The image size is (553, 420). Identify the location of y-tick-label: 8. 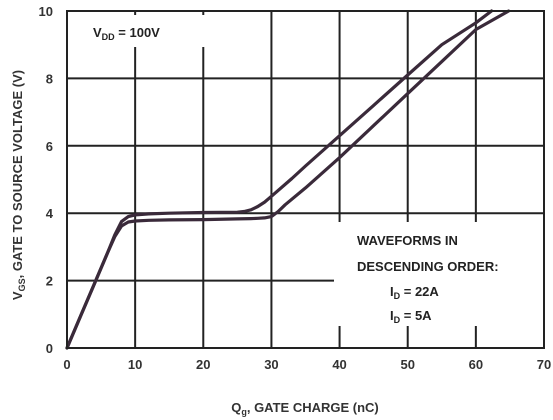
(49, 78).